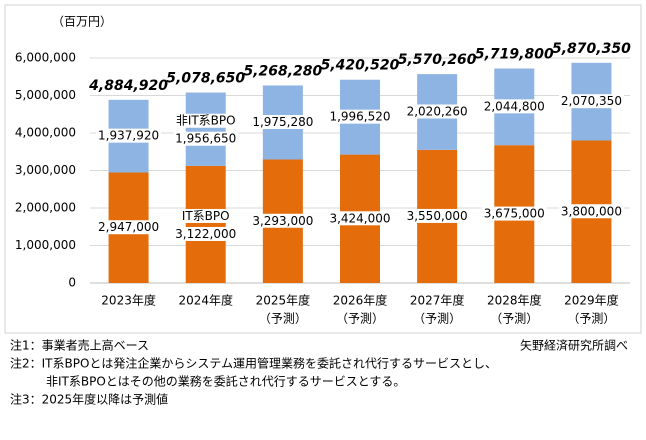 Image resolution: width=646 pixels, height=440 pixels. What do you see at coordinates (82, 22) in the screenshot?
I see `unit-label: （百万円）` at bounding box center [82, 22].